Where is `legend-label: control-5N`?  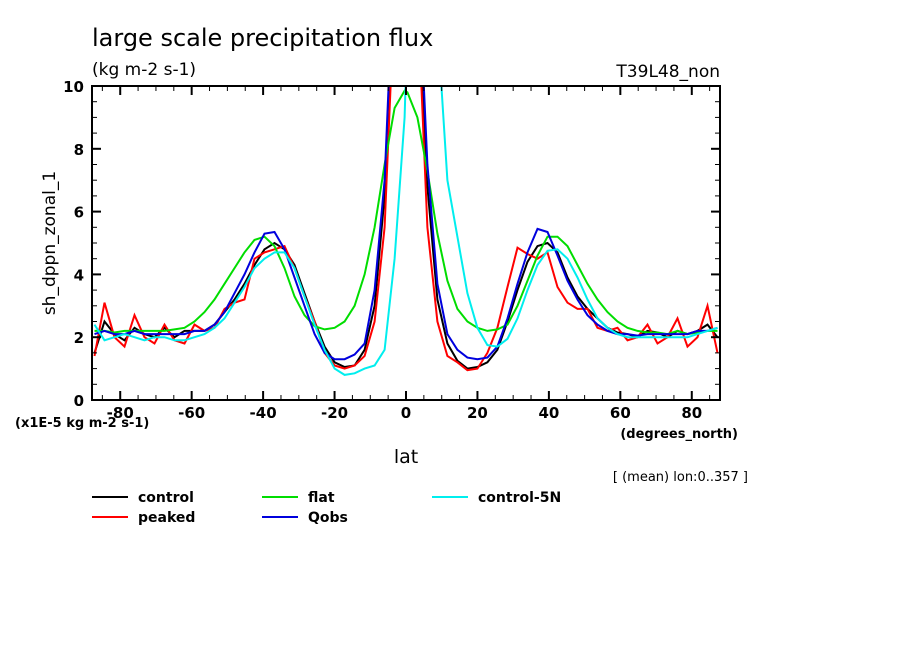
legend-label: control-5N is located at coordinates (519, 498).